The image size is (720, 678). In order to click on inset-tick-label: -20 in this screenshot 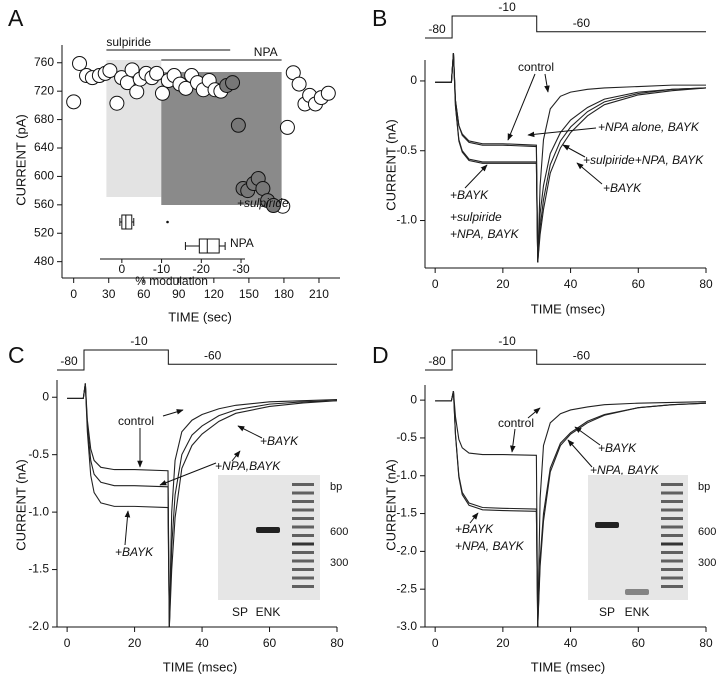, I will do `click(202, 269)`.